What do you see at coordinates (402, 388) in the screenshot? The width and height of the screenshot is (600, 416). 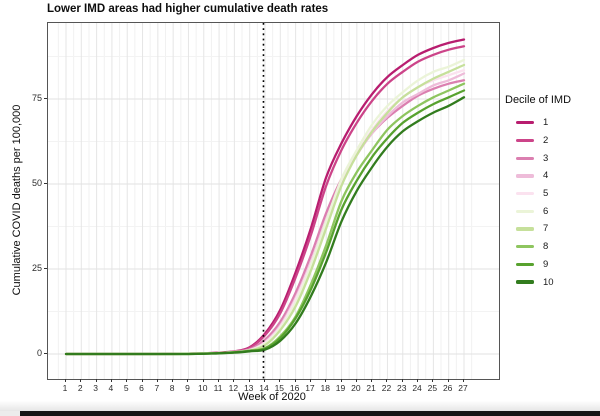 I see `x-tick-label: 23` at bounding box center [402, 388].